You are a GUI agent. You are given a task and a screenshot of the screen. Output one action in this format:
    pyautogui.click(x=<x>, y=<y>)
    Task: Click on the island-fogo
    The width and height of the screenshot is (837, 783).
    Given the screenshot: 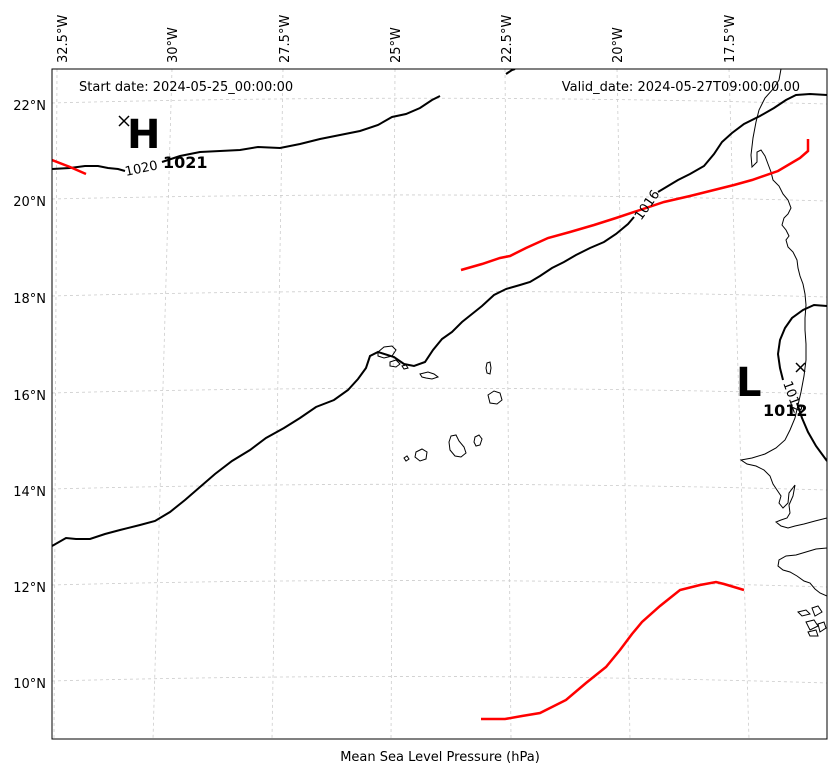 What is the action you would take?
    pyautogui.click(x=421, y=455)
    